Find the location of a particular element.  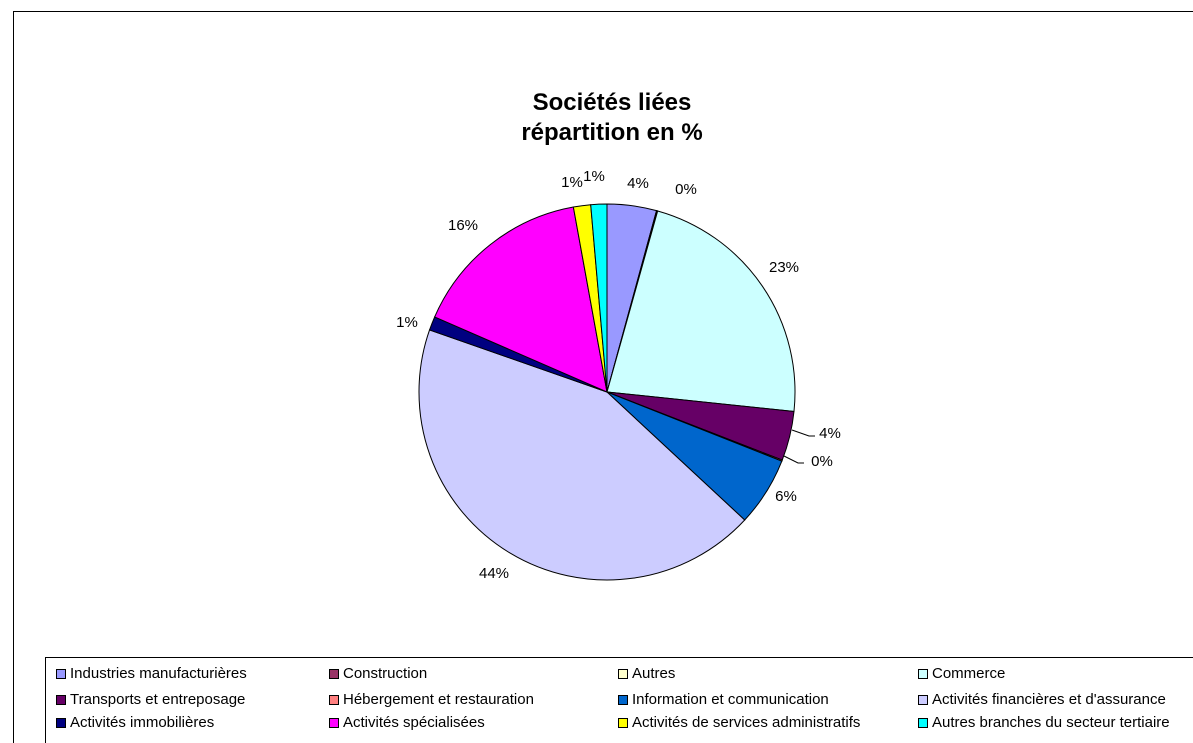

legend-label: Autres is located at coordinates (654, 673).